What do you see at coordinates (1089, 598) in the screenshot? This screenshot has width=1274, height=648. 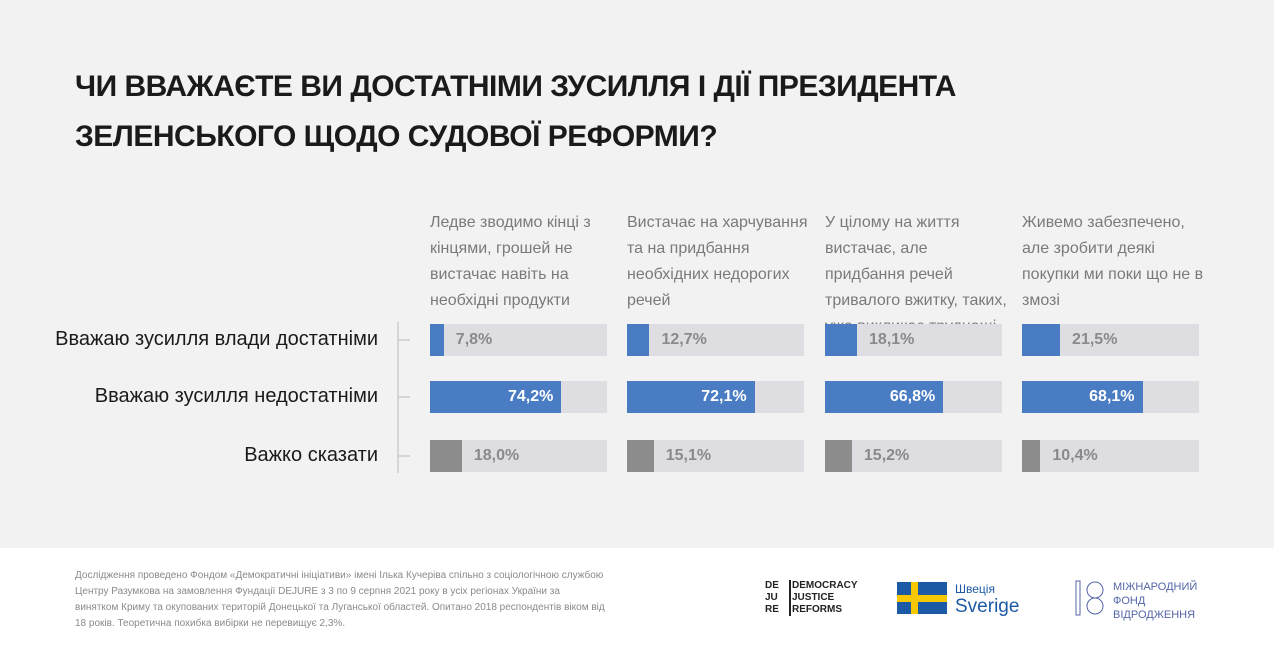 I see `irf-mark` at bounding box center [1089, 598].